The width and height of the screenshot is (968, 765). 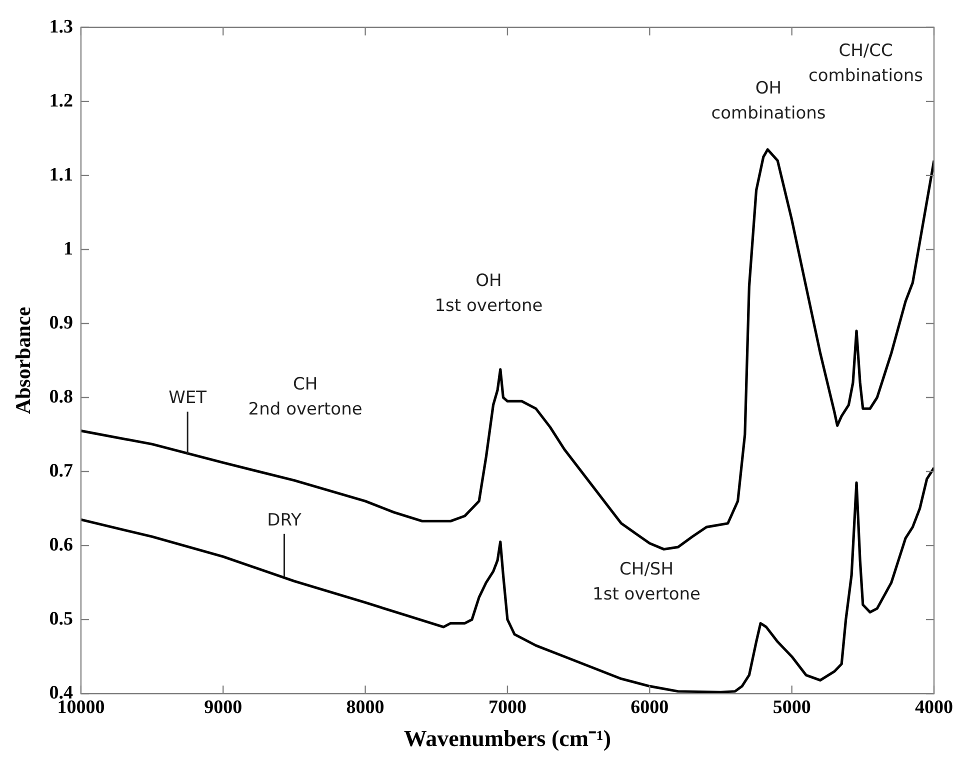 I want to click on x-tick-label: 9000, so click(x=223, y=707).